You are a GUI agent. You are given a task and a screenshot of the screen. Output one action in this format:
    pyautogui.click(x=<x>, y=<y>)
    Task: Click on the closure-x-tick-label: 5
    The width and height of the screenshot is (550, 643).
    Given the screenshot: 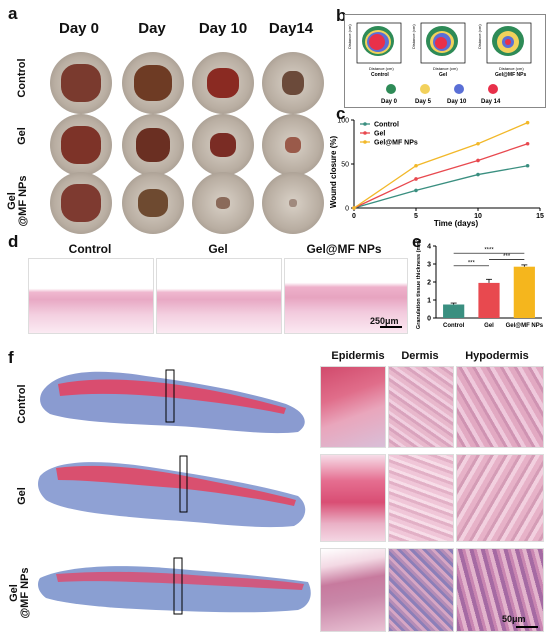 What is the action you would take?
    pyautogui.click(x=416, y=216)
    